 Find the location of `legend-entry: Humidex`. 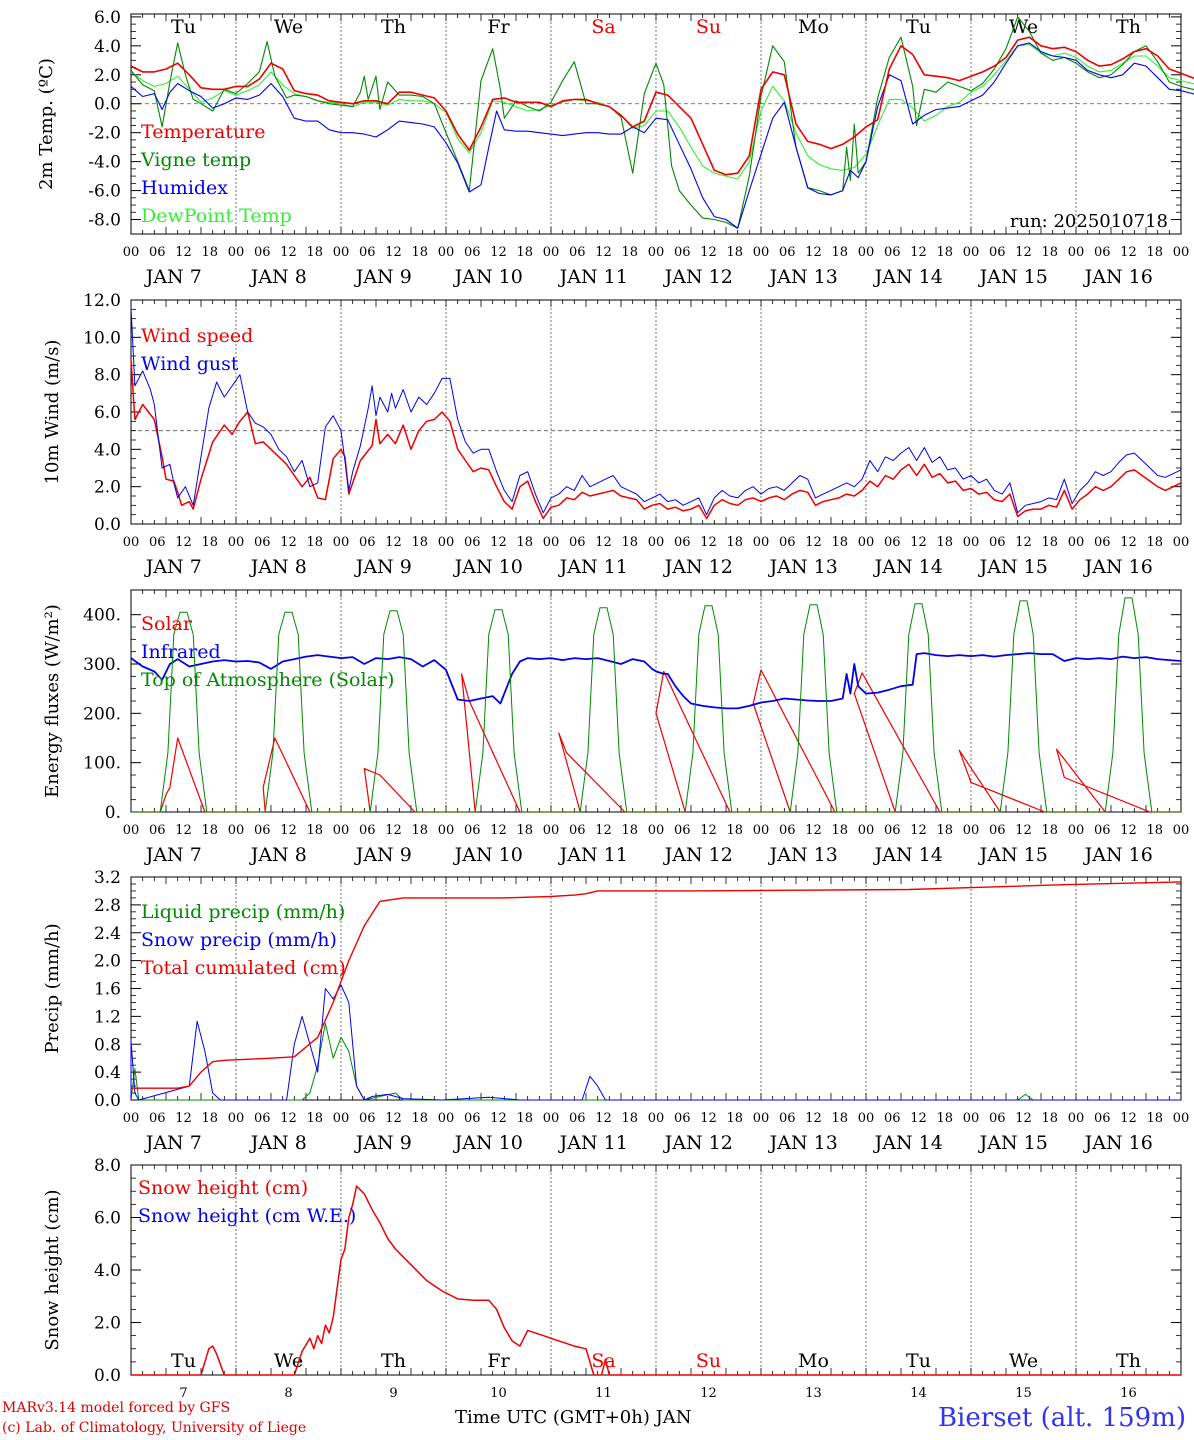

legend-entry: Humidex is located at coordinates (184, 188).